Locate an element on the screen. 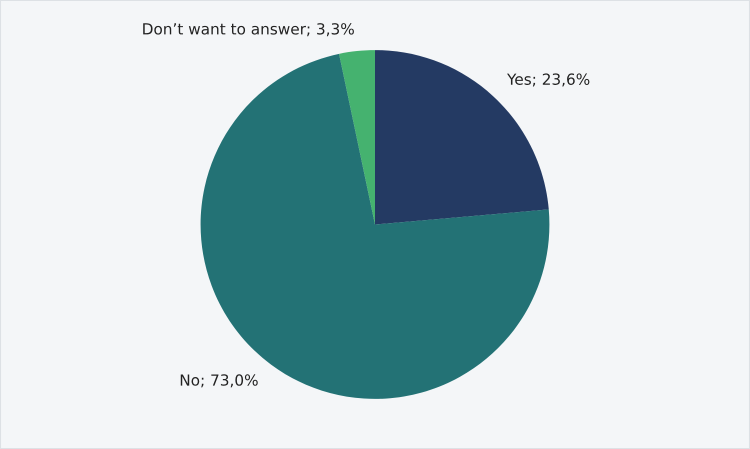  pie-slice is located at coordinates (357, 137).